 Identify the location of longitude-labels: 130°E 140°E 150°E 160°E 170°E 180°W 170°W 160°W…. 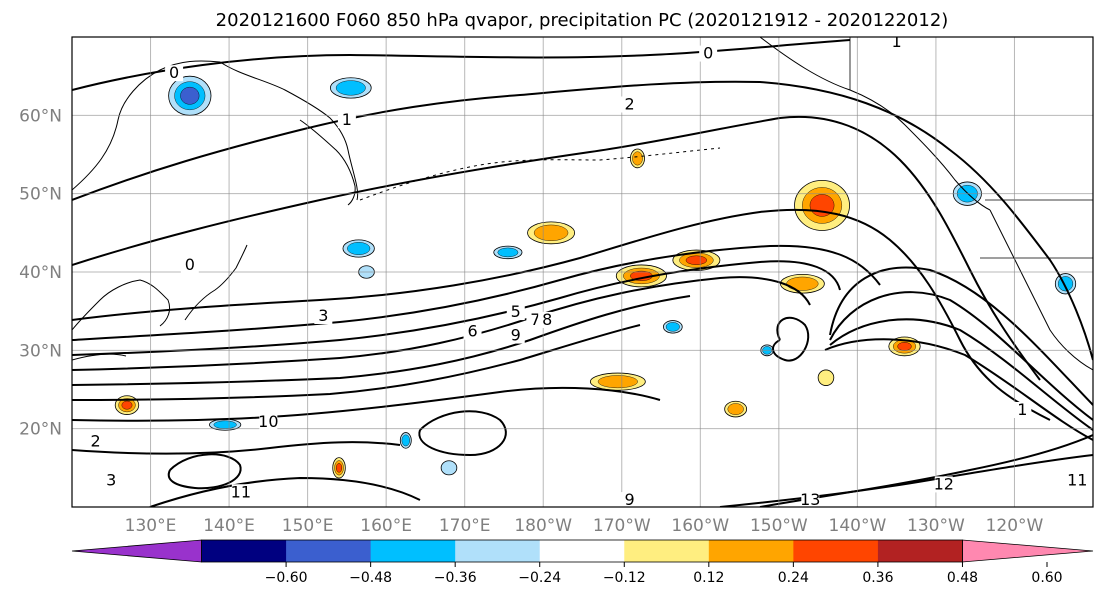
(584, 526).